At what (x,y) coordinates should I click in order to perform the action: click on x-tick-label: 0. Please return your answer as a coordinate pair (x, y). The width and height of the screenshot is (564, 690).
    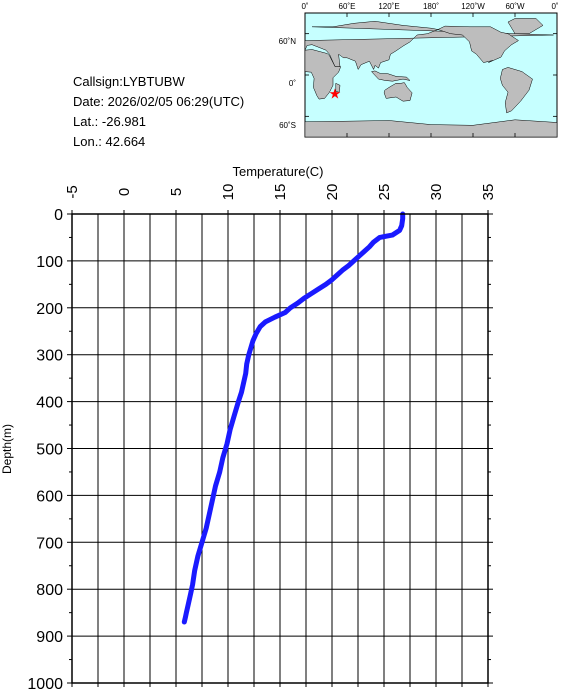
    Looking at the image, I should click on (124, 192).